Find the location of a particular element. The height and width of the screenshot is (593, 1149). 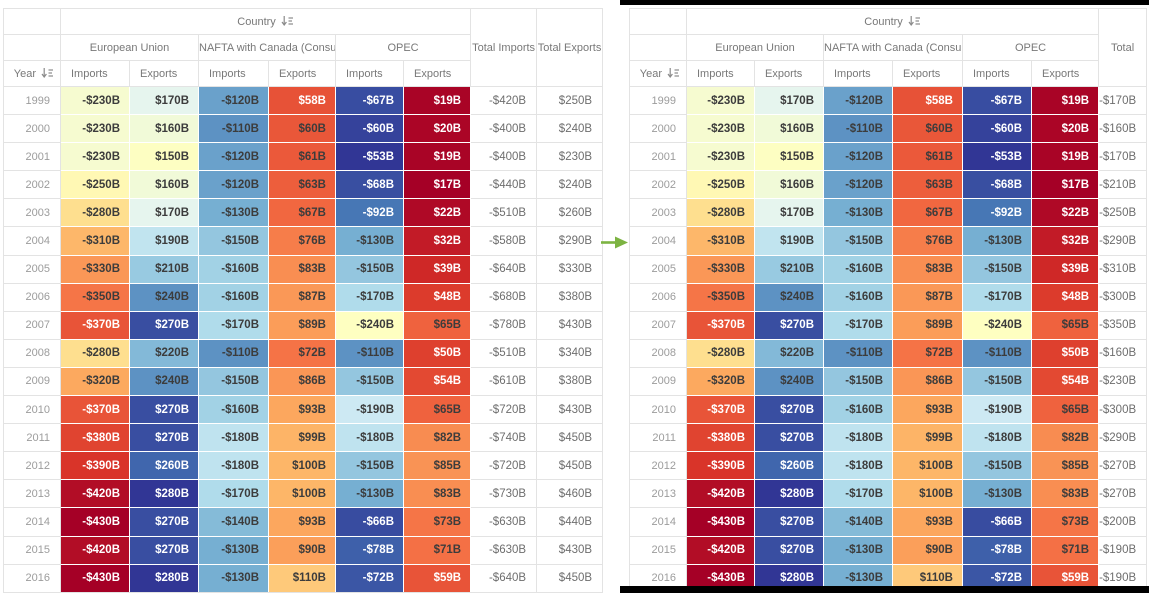

total-cell: -$300B is located at coordinates (1123, 410).